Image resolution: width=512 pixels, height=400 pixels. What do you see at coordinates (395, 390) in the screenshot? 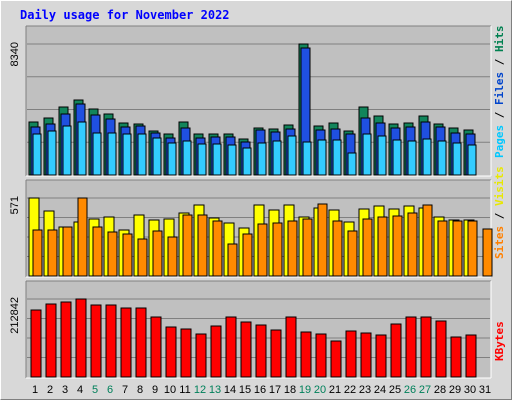
I see `x-tick-label: 25` at bounding box center [395, 390].